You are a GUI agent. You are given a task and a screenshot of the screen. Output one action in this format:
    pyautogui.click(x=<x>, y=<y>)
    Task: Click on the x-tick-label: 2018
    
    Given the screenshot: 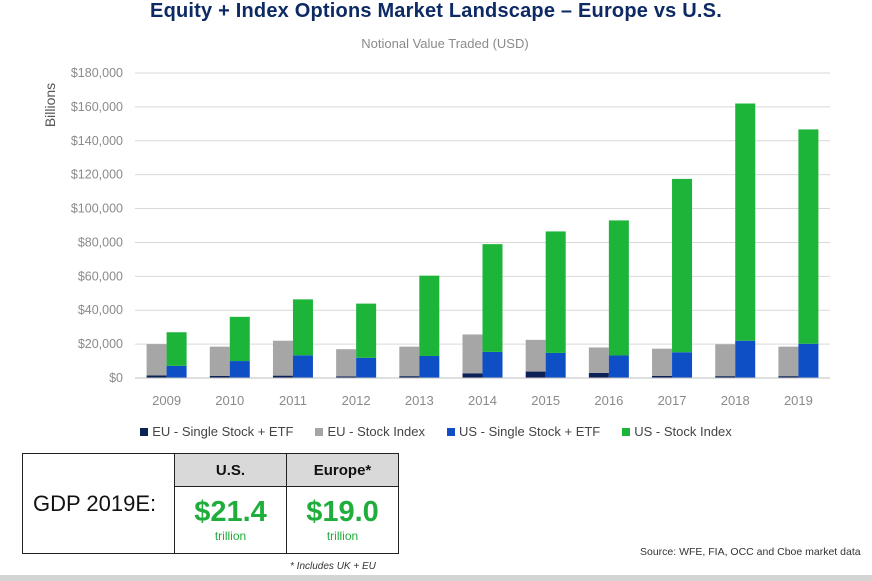 What is the action you would take?
    pyautogui.click(x=735, y=400)
    